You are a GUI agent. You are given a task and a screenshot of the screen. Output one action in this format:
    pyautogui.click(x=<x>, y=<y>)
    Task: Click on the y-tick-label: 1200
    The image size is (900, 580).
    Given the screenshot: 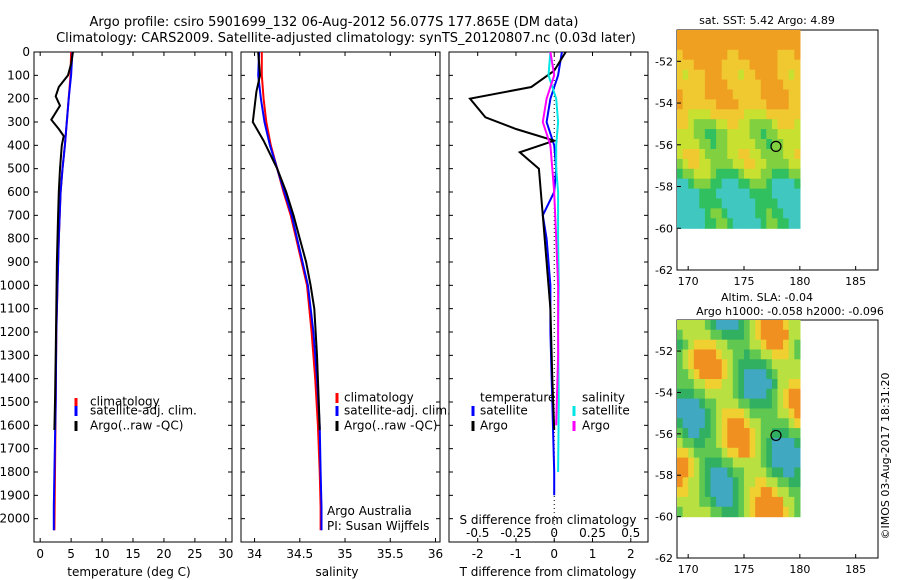 What is the action you would take?
    pyautogui.click(x=15, y=332)
    